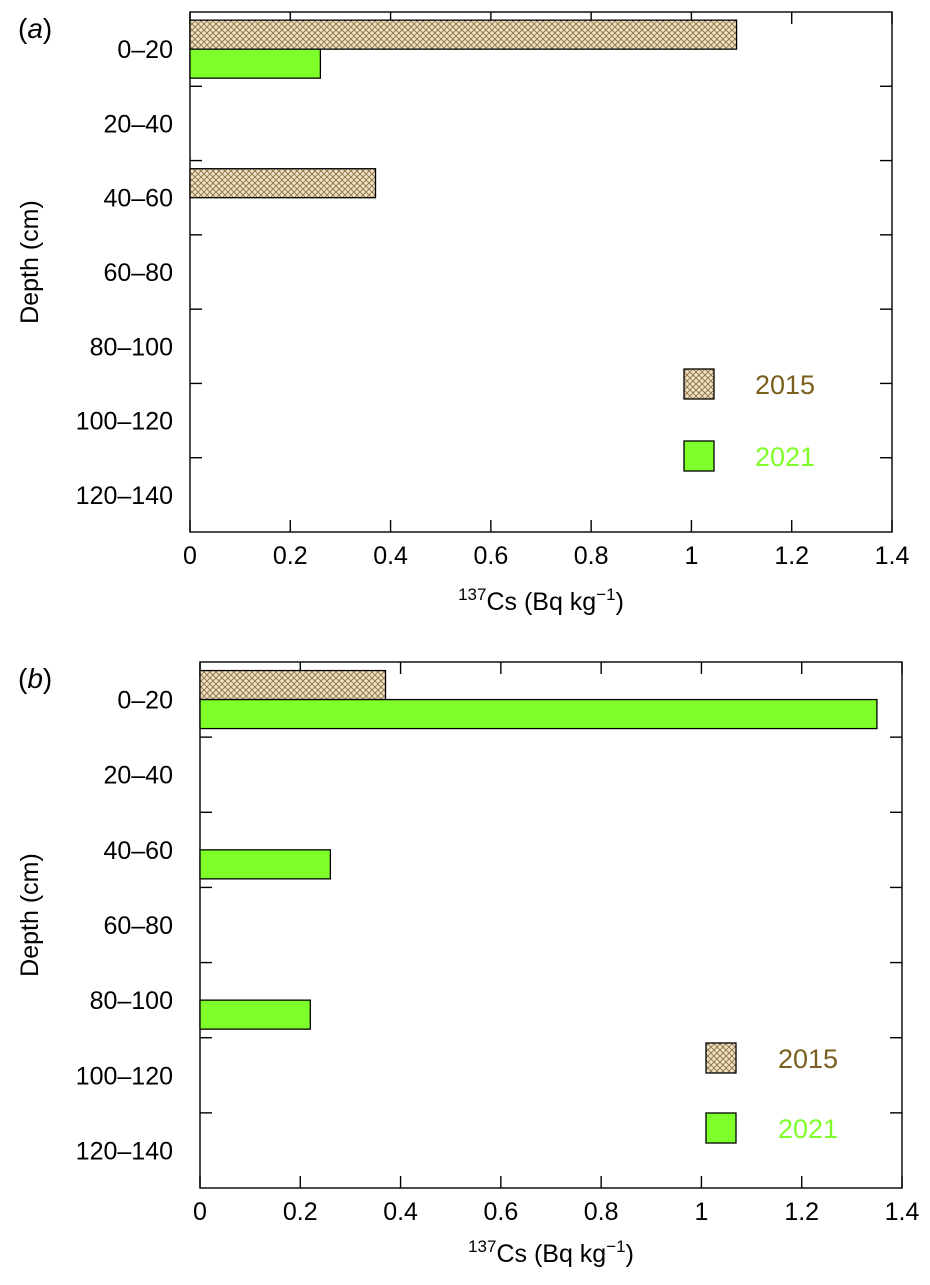  What do you see at coordinates (283, 183) in the screenshot?
I see `bar-2015-40–60` at bounding box center [283, 183].